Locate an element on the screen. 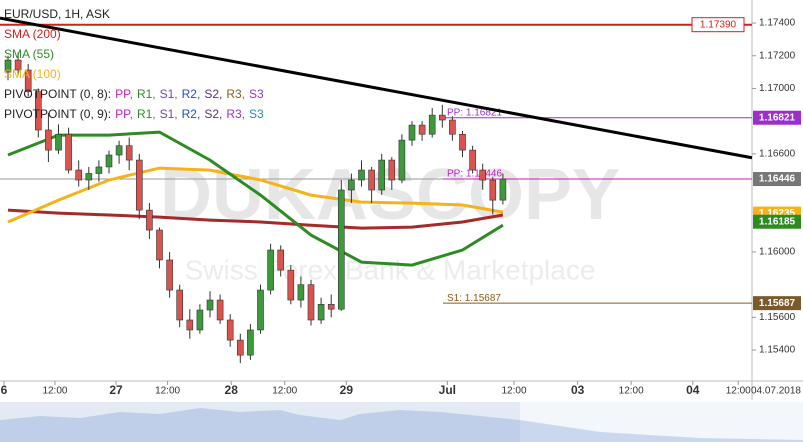  x-tick-label: 27 is located at coordinates (116, 390).